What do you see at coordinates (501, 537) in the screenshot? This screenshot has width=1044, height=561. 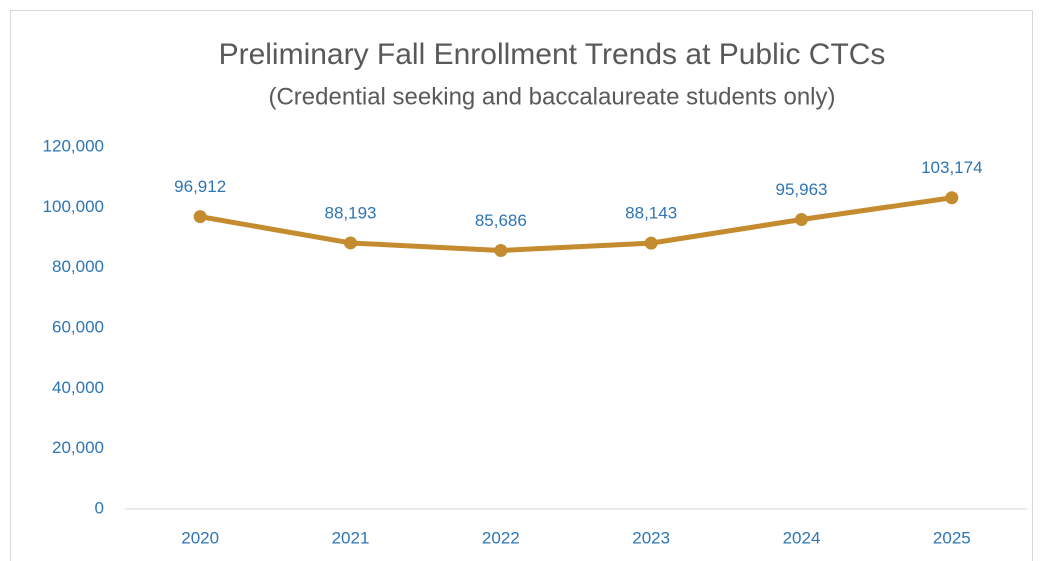 I see `x-tick-label: 2022` at bounding box center [501, 537].